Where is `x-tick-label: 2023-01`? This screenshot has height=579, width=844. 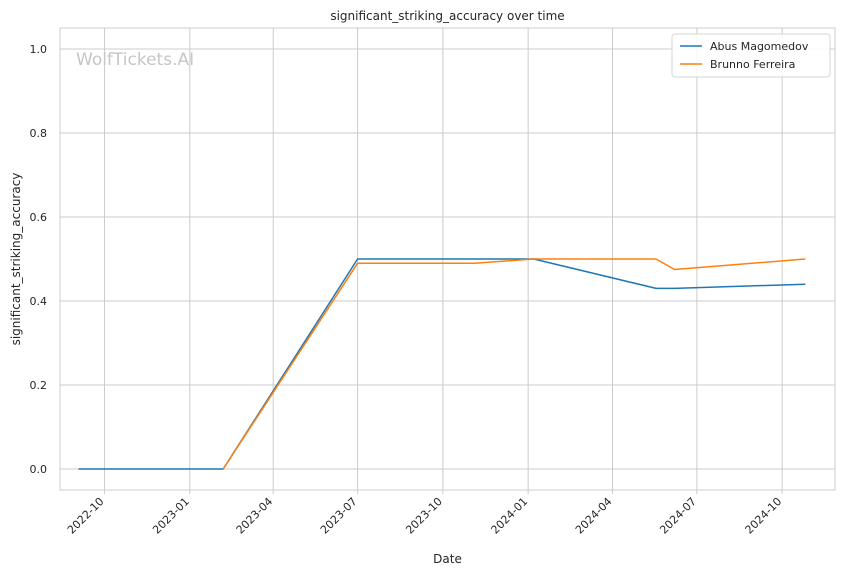
x-tick-label: 2023-01 is located at coordinates (171, 516).